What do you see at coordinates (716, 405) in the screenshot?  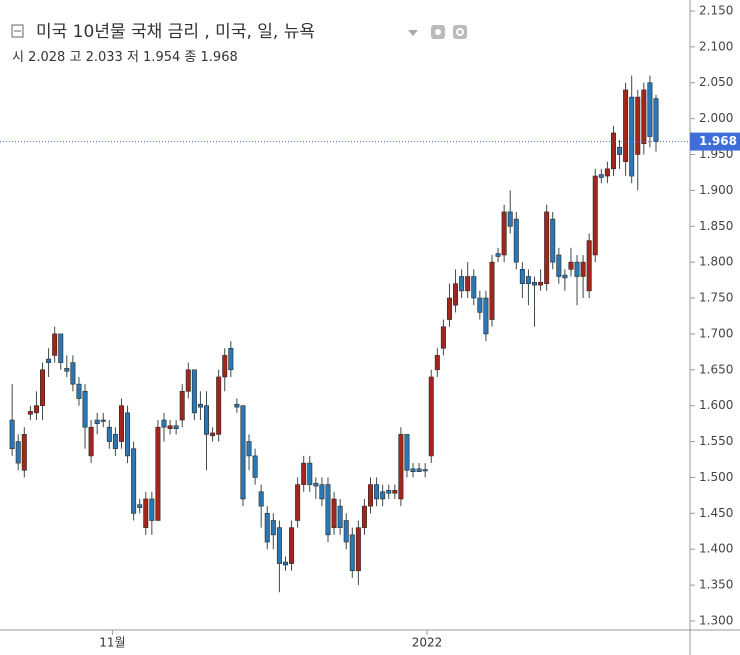 I see `y-tick-label: 1.600` at bounding box center [716, 405].